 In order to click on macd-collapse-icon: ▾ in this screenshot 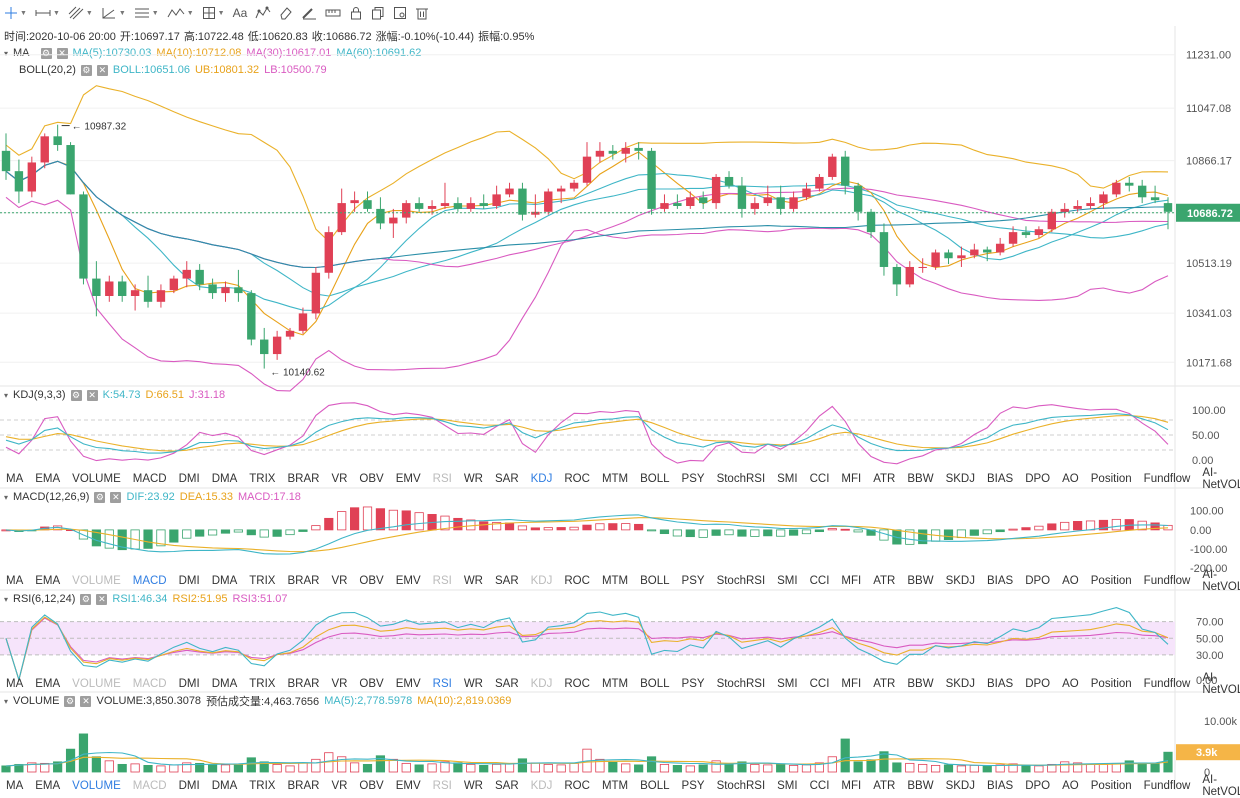, I will do `click(6, 497)`.